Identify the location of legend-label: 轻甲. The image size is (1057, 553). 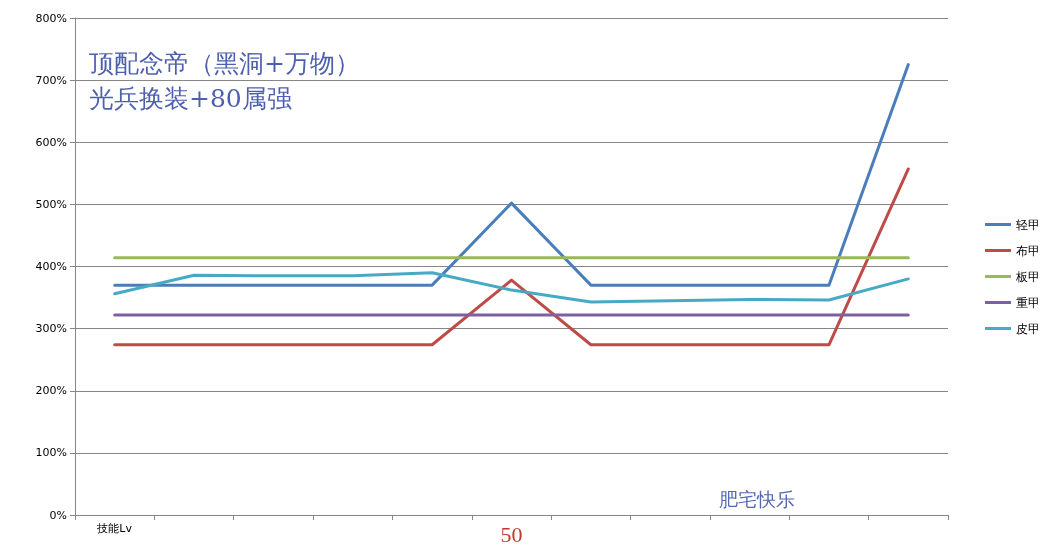
(1028, 224).